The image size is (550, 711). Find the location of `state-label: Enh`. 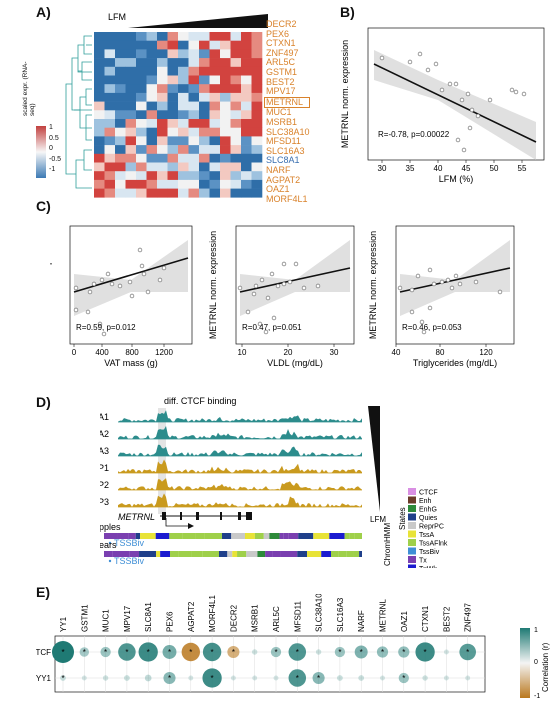

state-label: Enh is located at coordinates (425, 501).